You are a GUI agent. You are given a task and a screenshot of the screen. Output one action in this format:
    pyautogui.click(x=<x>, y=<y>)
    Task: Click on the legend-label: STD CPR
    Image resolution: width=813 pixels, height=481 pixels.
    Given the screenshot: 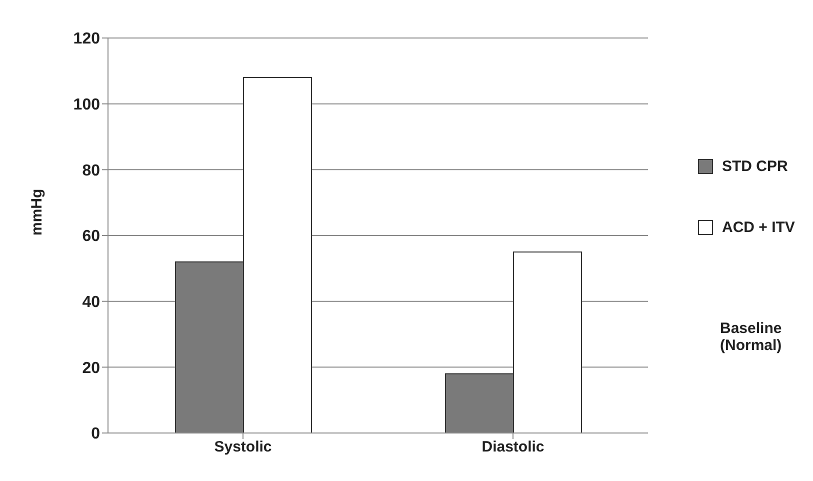 What is the action you would take?
    pyautogui.click(x=755, y=166)
    